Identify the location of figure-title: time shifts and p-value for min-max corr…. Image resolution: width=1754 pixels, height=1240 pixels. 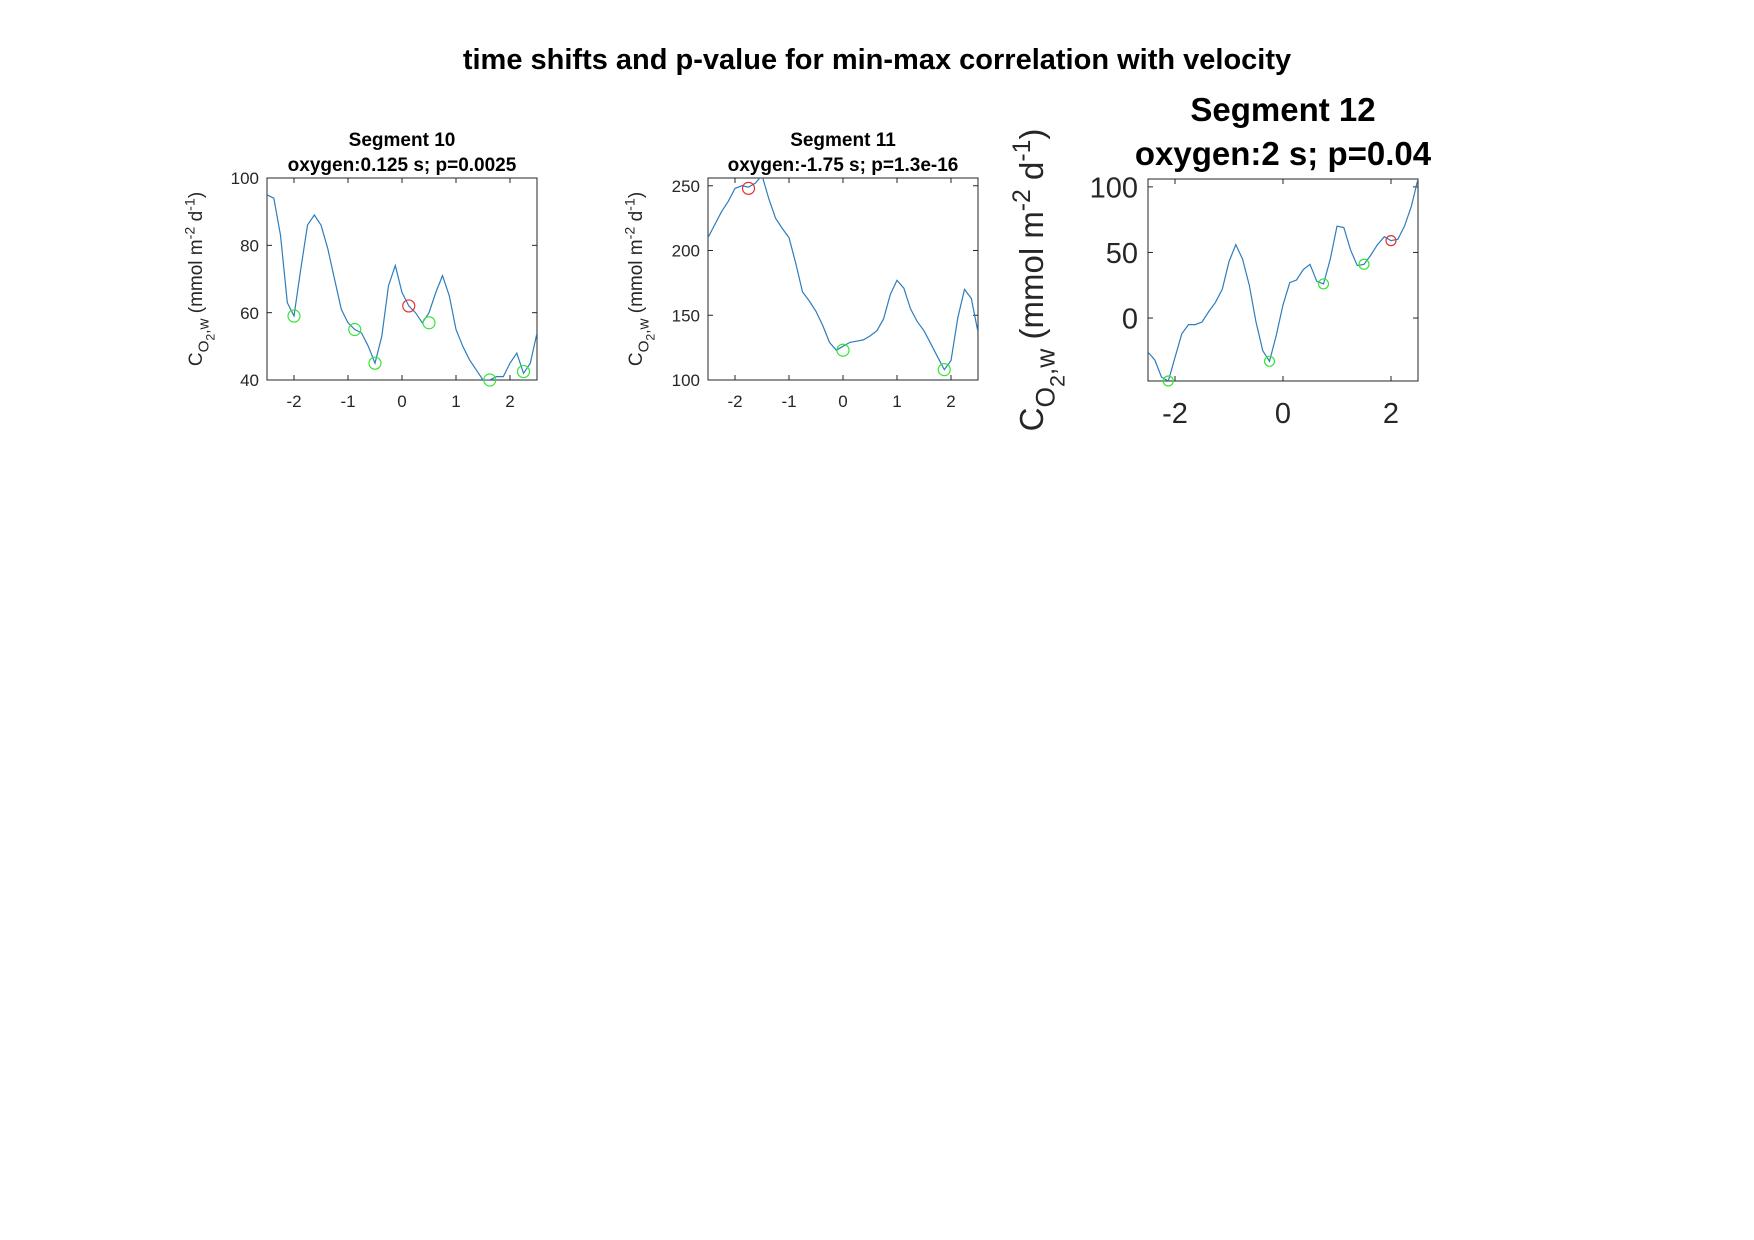
(877, 60).